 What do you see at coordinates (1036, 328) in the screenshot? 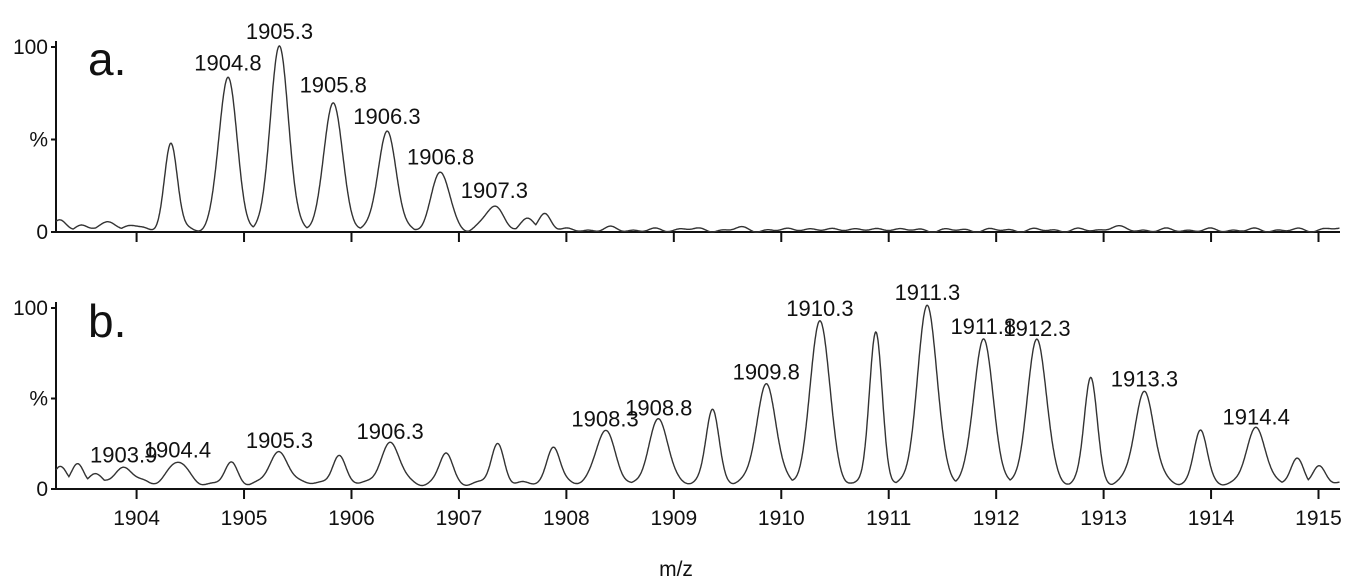
I see `peak-label: 1912.3` at bounding box center [1036, 328].